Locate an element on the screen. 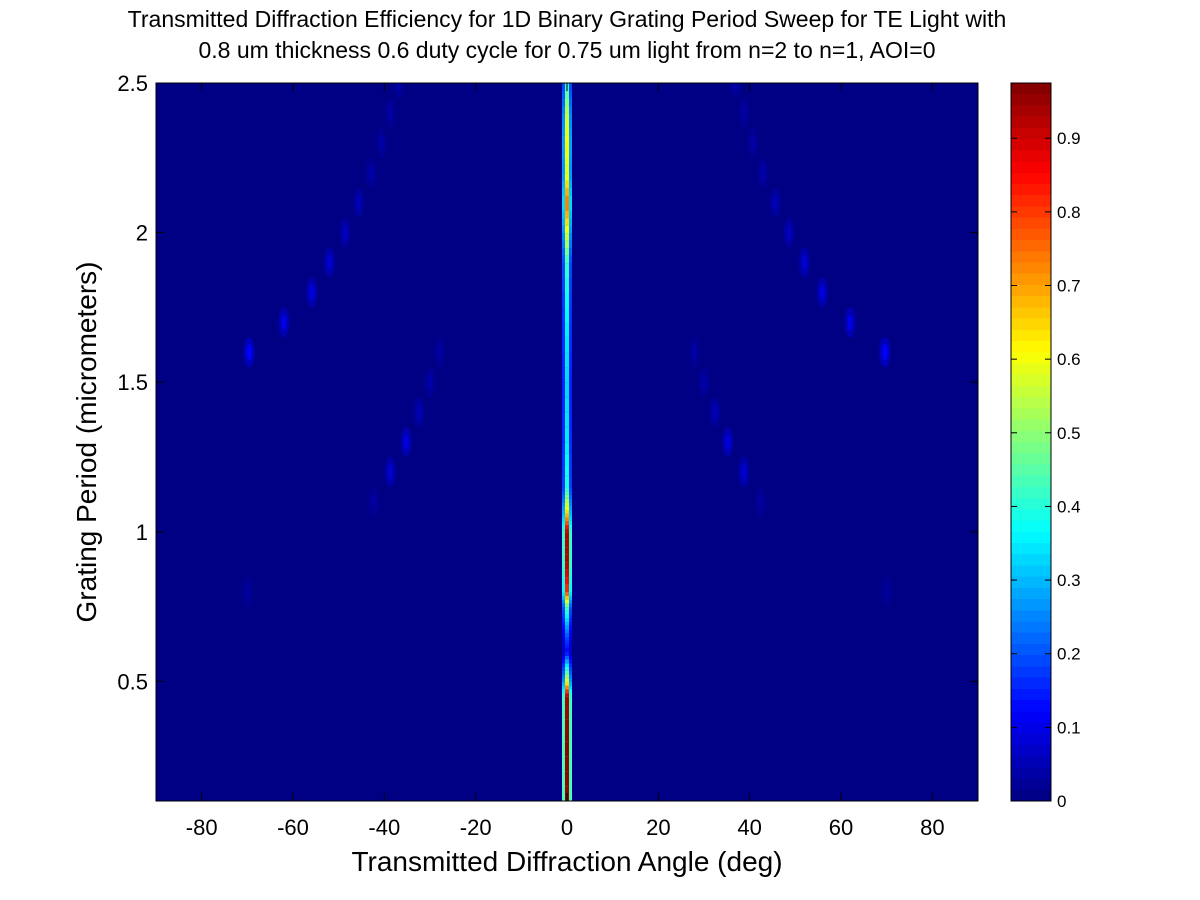 This screenshot has height=900, width=1200. x-tick-label: 80 is located at coordinates (932, 827).